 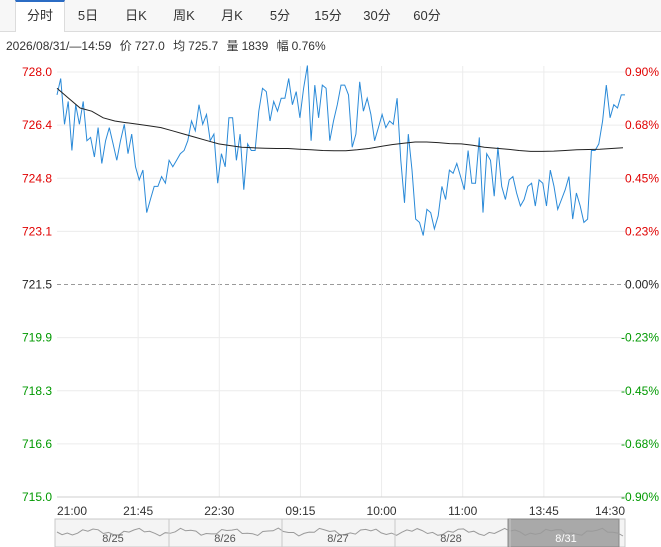 I want to click on navigator-date-label: 8/26, so click(x=224, y=539).